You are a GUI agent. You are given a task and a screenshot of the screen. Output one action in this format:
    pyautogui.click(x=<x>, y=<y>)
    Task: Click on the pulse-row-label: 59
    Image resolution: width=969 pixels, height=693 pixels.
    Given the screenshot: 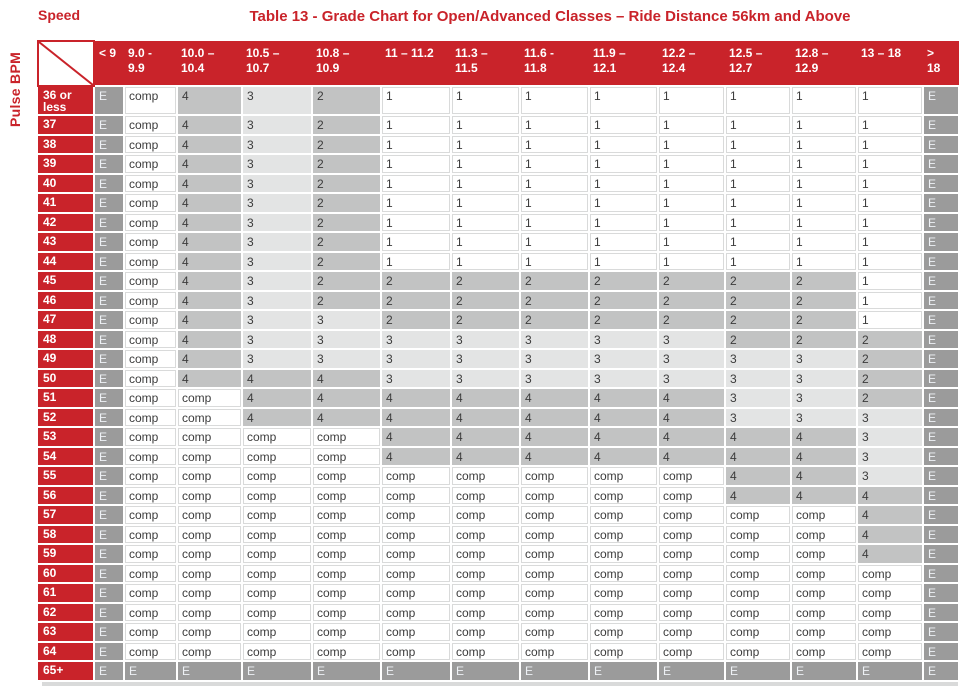 What is the action you would take?
    pyautogui.click(x=66, y=554)
    